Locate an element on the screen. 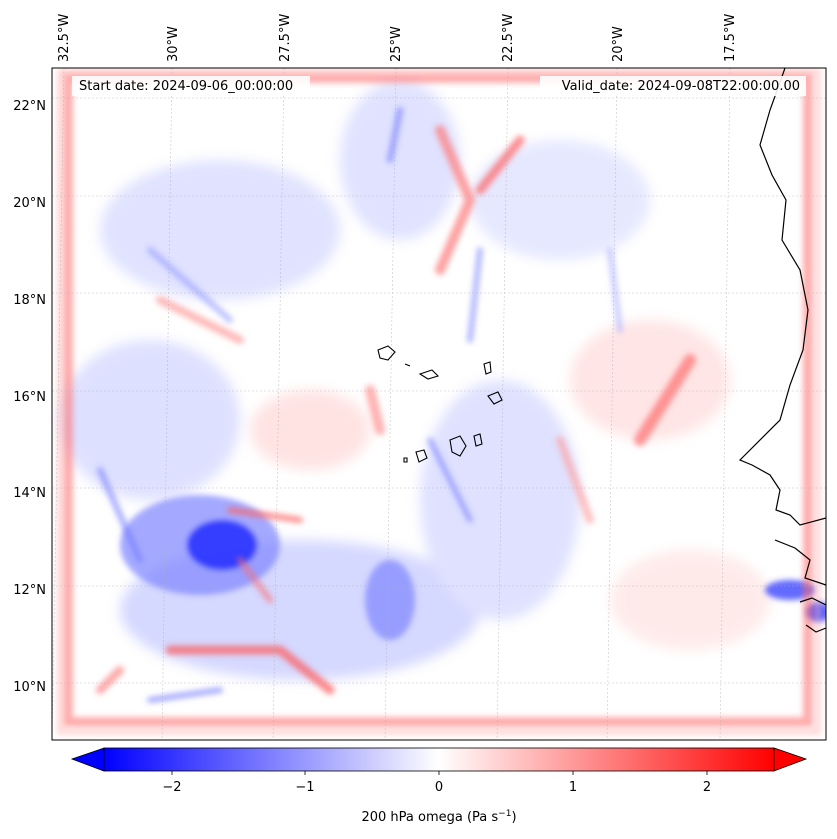 The width and height of the screenshot is (837, 839). colorbar-extend-low is located at coordinates (87, 759).